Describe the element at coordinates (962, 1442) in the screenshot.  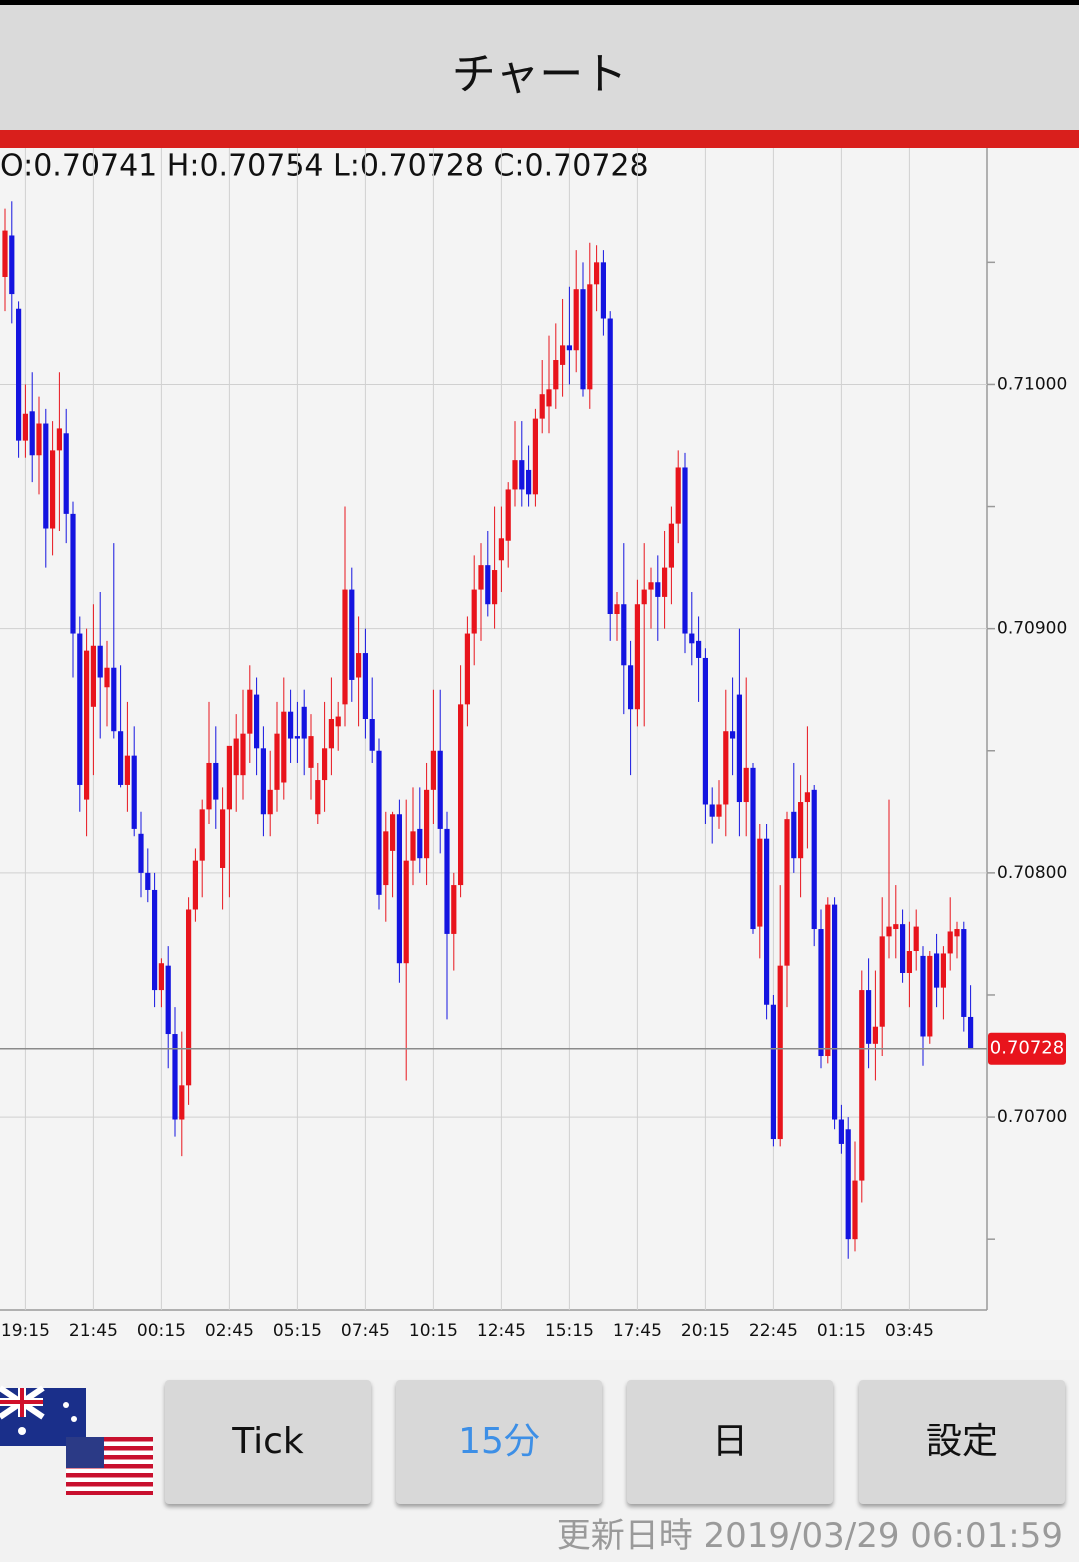
I see `settings-button: 設定` at that location.